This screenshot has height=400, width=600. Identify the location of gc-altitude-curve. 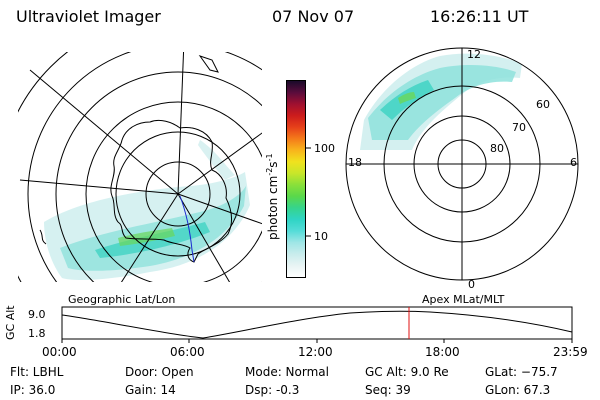
(317, 324).